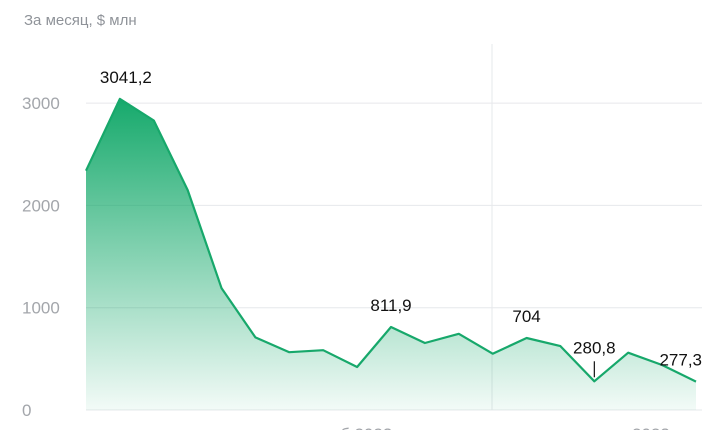 The image size is (720, 430). What do you see at coordinates (41, 308) in the screenshot?
I see `y-tick-label: 1000` at bounding box center [41, 308].